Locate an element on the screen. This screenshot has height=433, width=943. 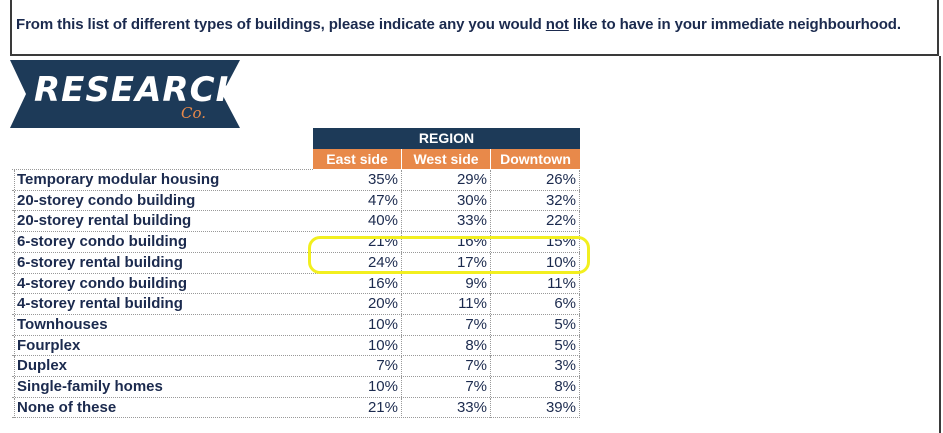
logo-text: RESEARCH is located at coordinates (140, 90).